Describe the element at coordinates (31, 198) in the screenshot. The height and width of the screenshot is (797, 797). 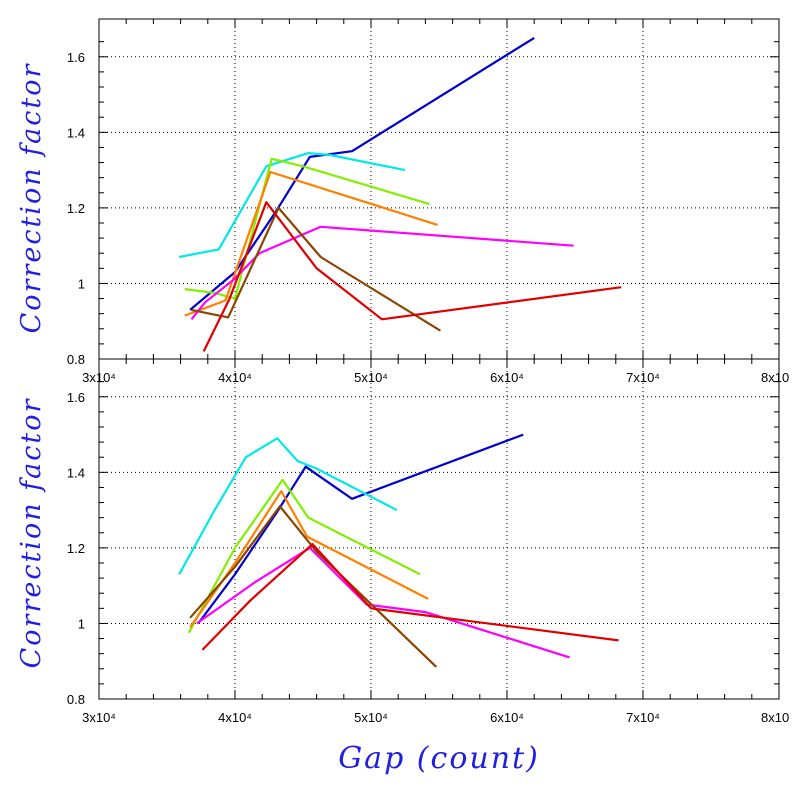
I see `y-axis-label-top: Correction factor` at that location.